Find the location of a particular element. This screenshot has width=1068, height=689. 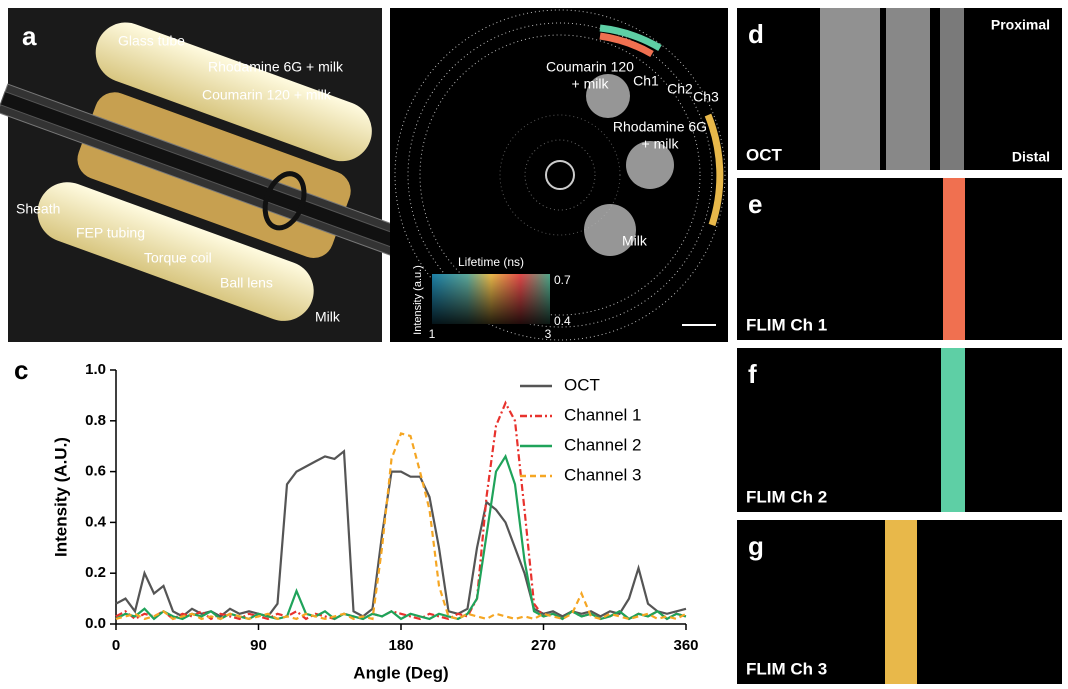

x-tick-label: 0 is located at coordinates (116, 645).